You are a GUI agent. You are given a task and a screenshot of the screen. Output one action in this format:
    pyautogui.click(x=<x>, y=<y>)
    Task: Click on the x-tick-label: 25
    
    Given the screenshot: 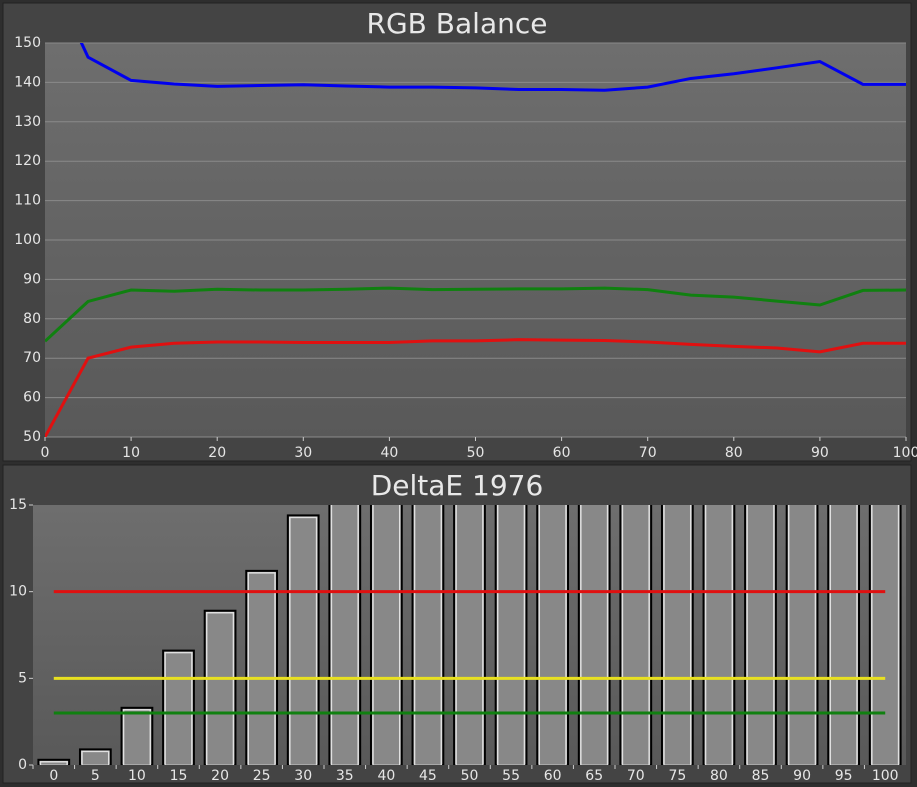 What is the action you would take?
    pyautogui.click(x=262, y=776)
    